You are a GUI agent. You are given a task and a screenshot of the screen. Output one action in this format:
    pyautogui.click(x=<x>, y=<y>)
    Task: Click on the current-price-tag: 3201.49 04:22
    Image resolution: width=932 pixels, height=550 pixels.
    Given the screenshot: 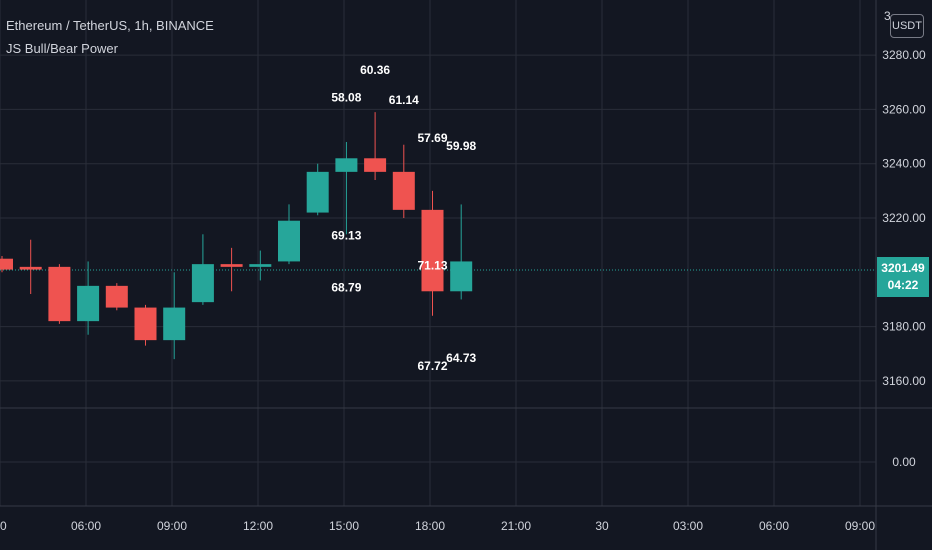 What is the action you would take?
    pyautogui.click(x=903, y=277)
    